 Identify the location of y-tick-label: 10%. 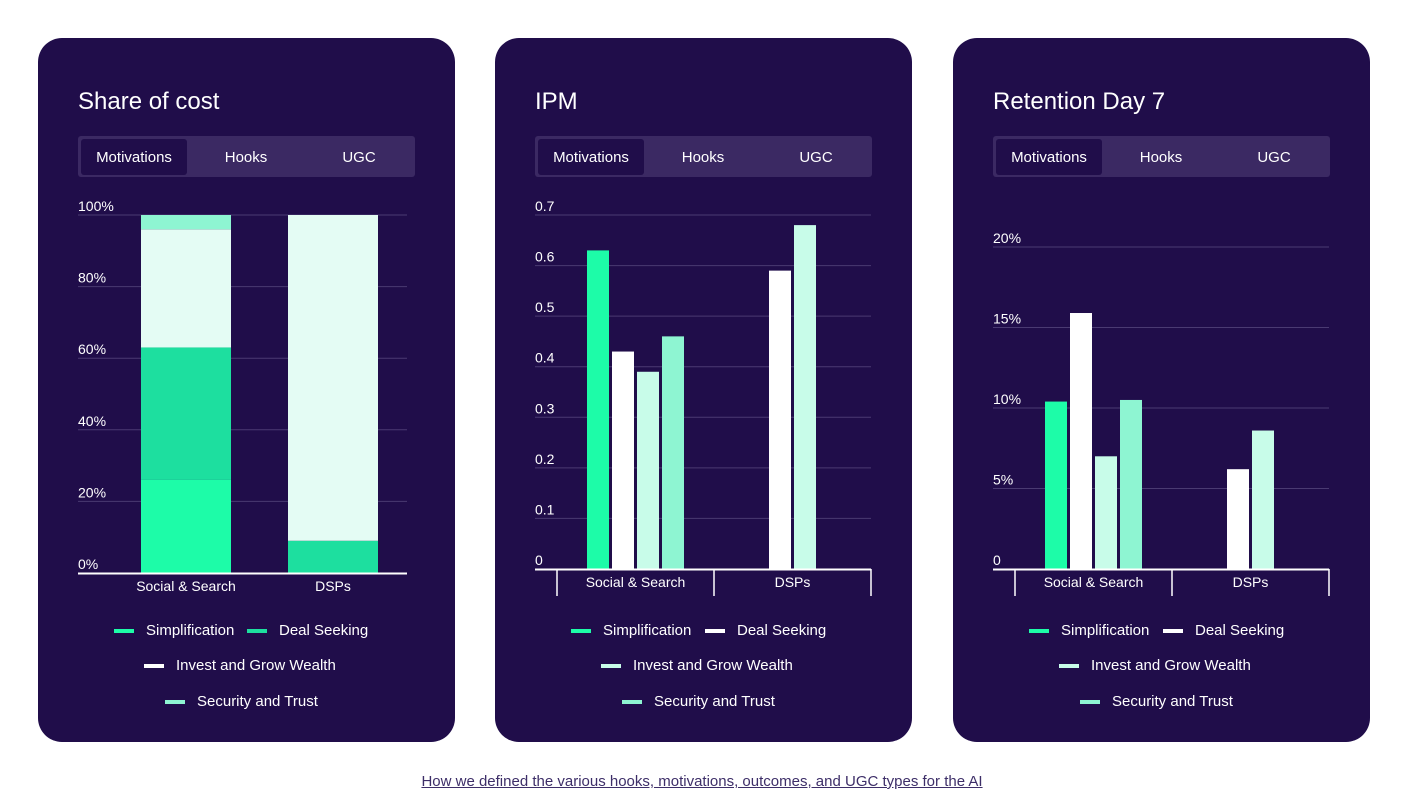
(1007, 399).